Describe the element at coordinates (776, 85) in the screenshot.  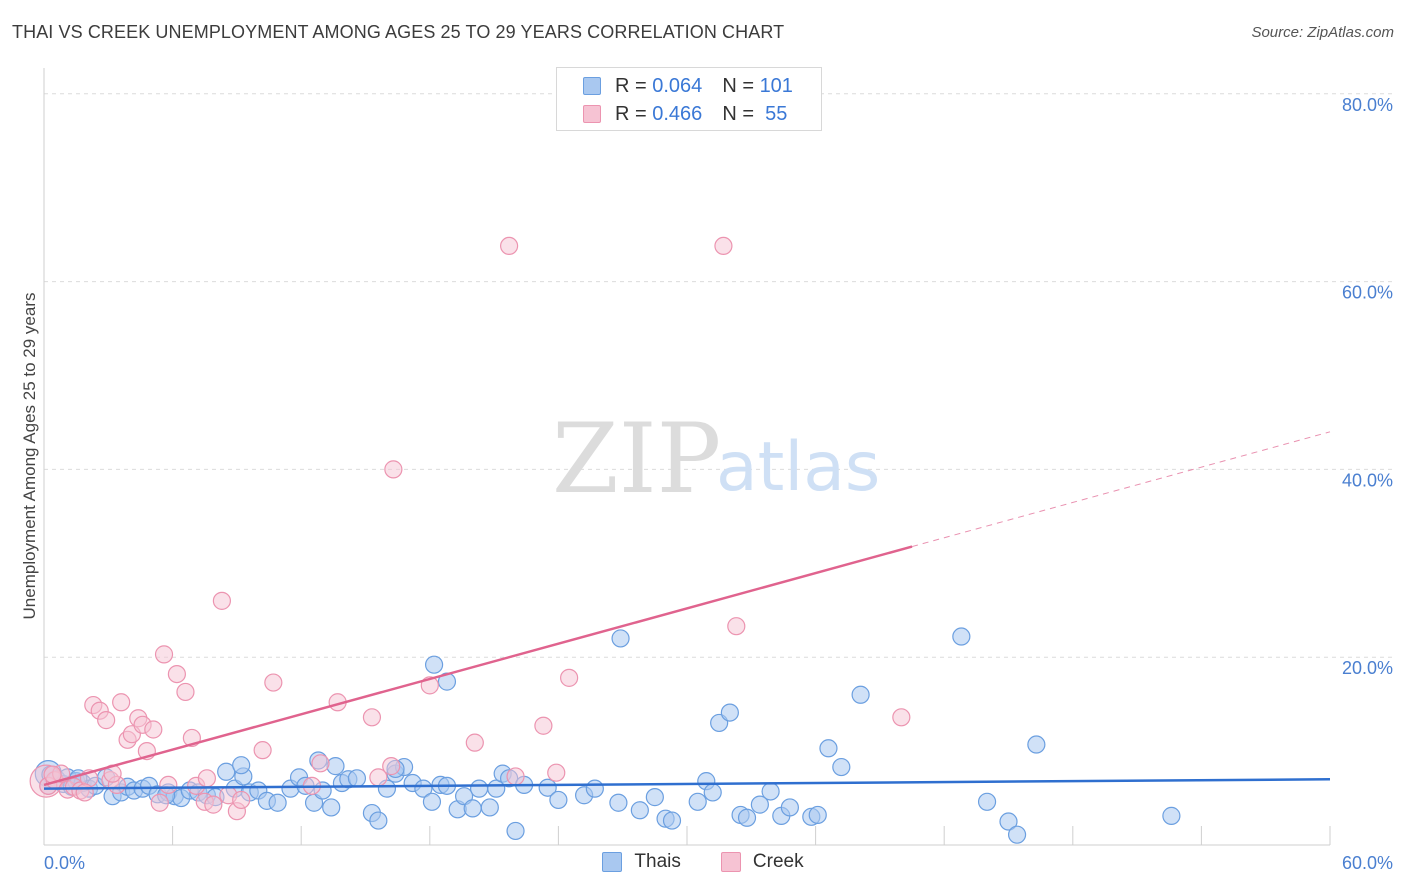
I see `n-value-thais: 101` at that location.